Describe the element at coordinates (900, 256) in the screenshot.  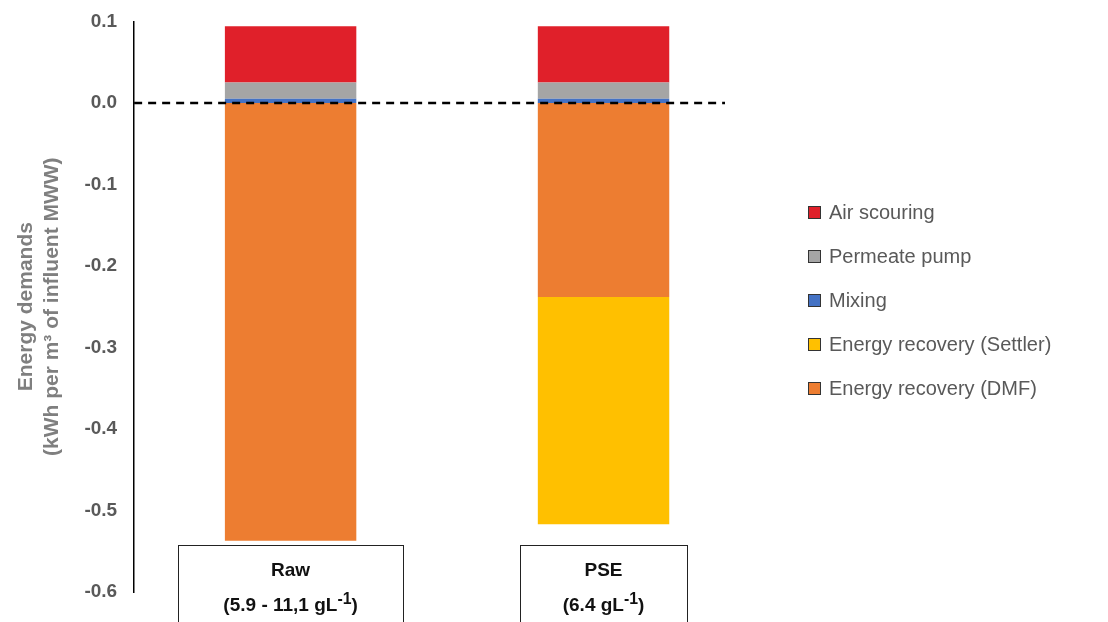
I see `legend-label: Permeate pump` at that location.